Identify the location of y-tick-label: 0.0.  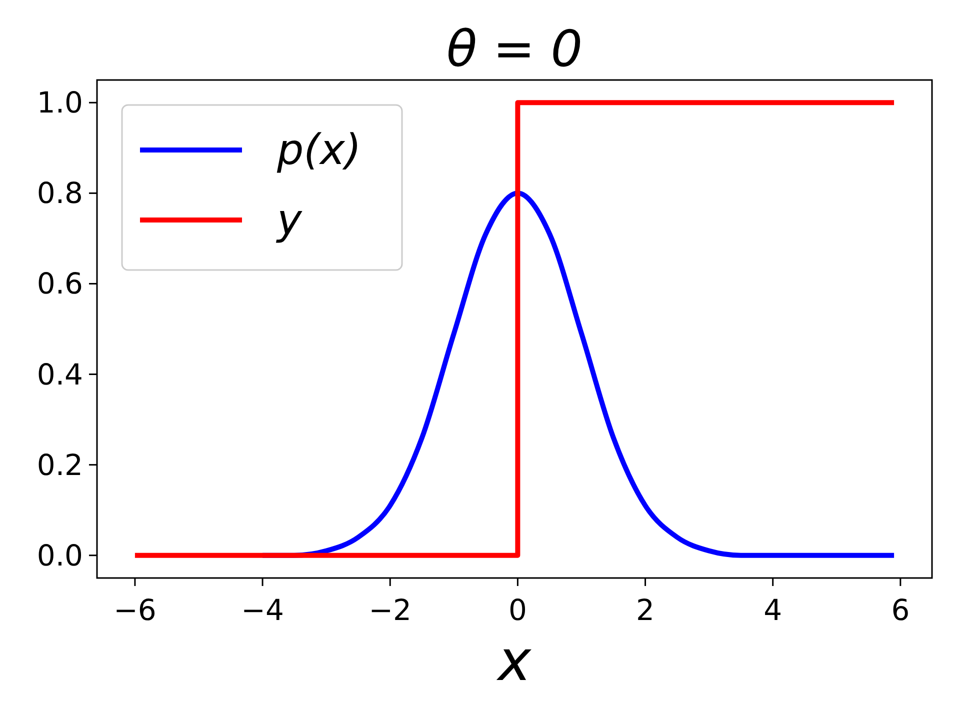
(59, 555).